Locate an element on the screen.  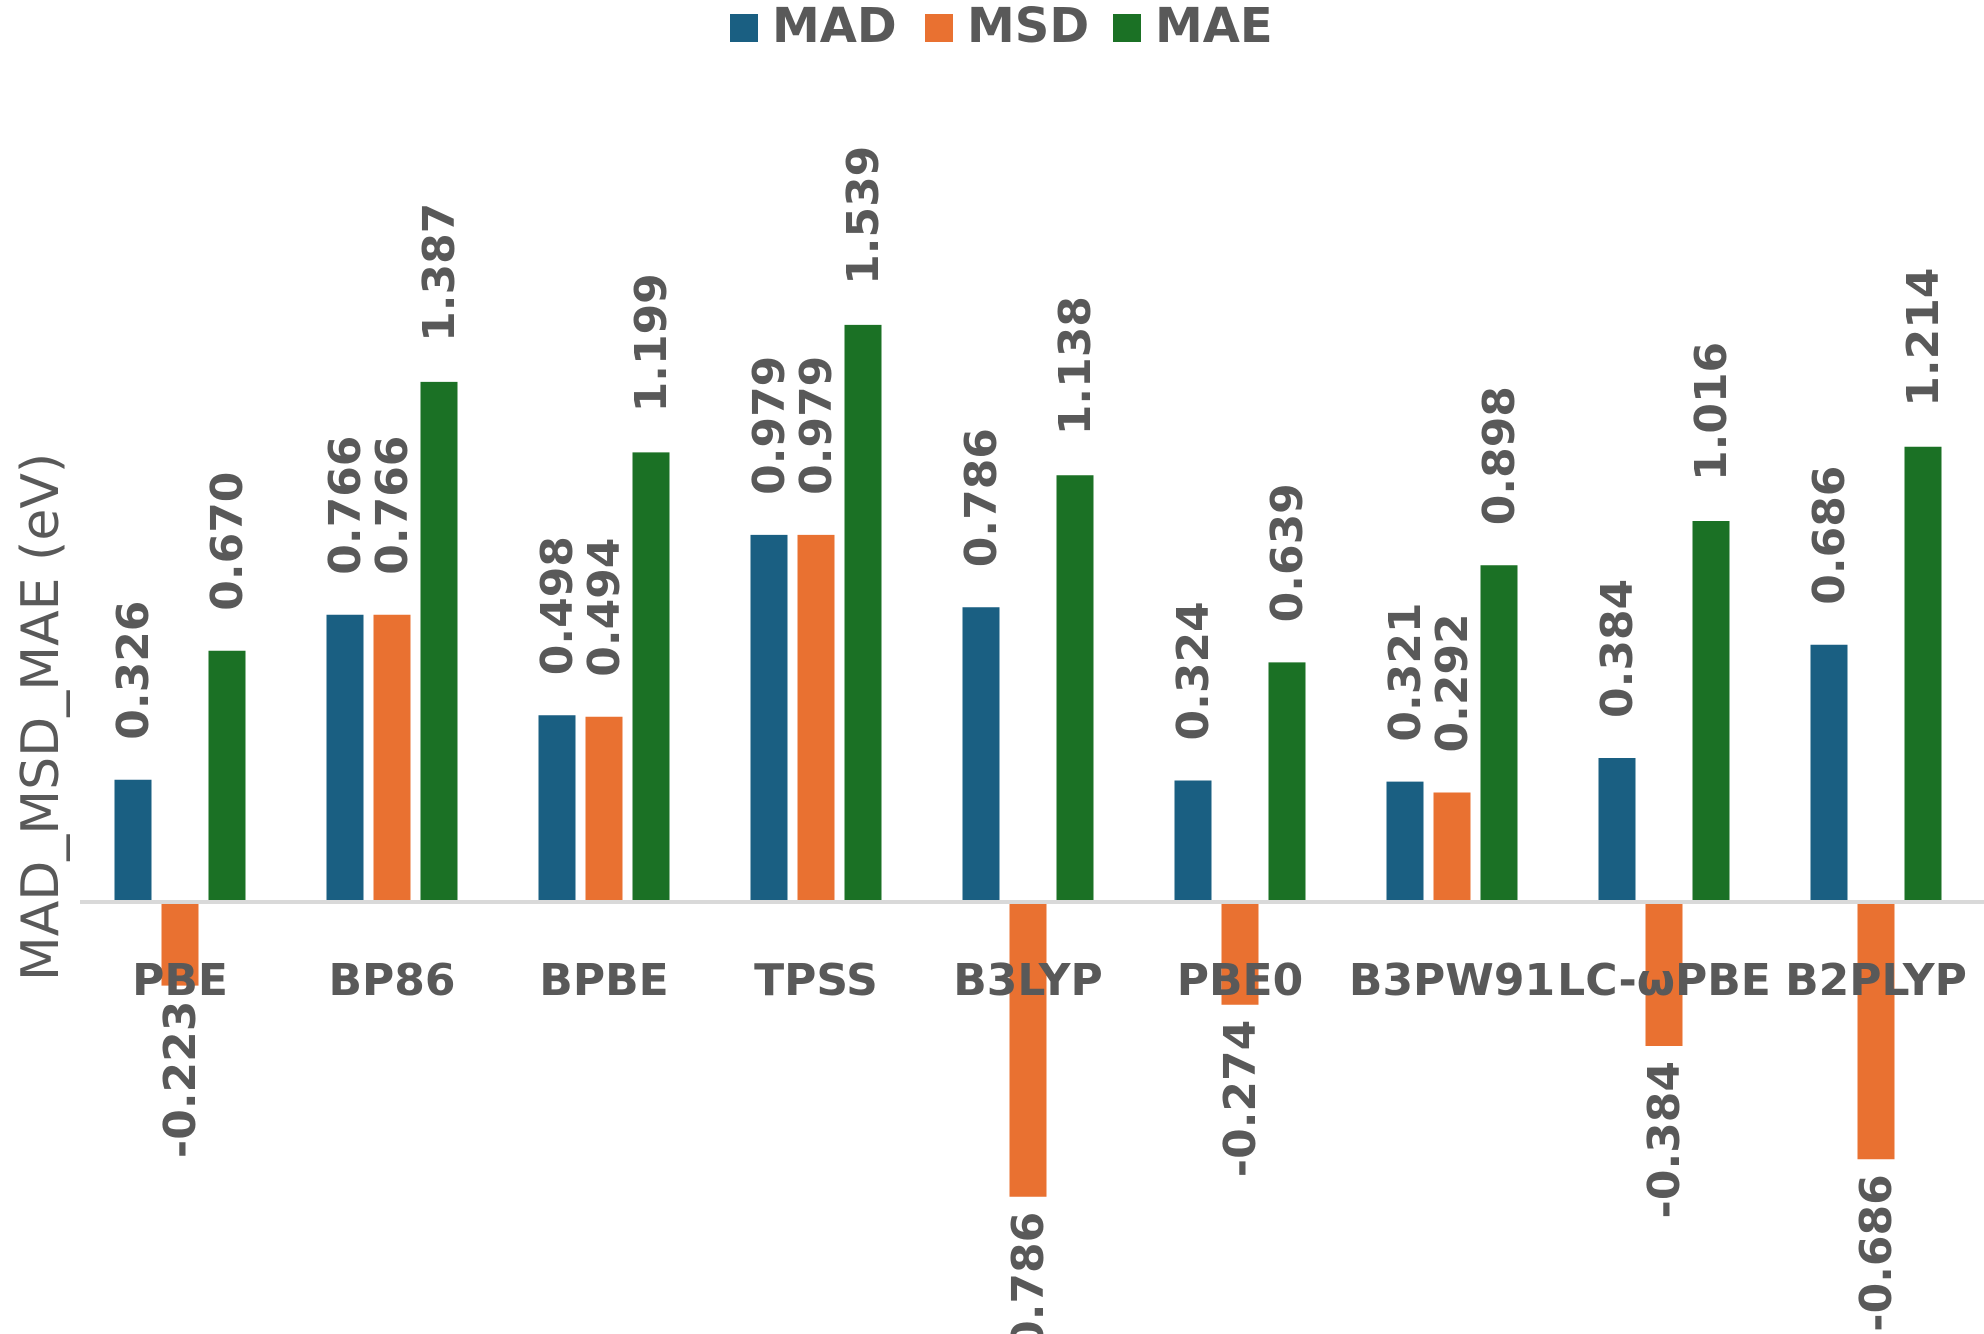
bar-mad-lc-pbe is located at coordinates (1617, 830).